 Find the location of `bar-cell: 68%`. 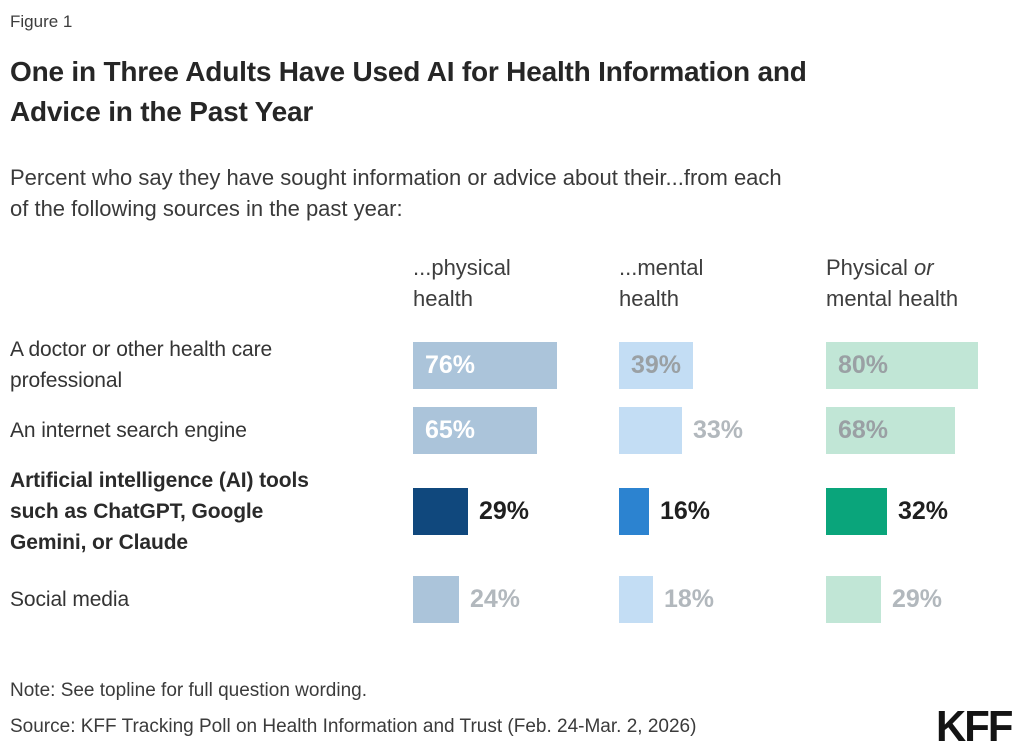

bar-cell: 68% is located at coordinates (921, 430).